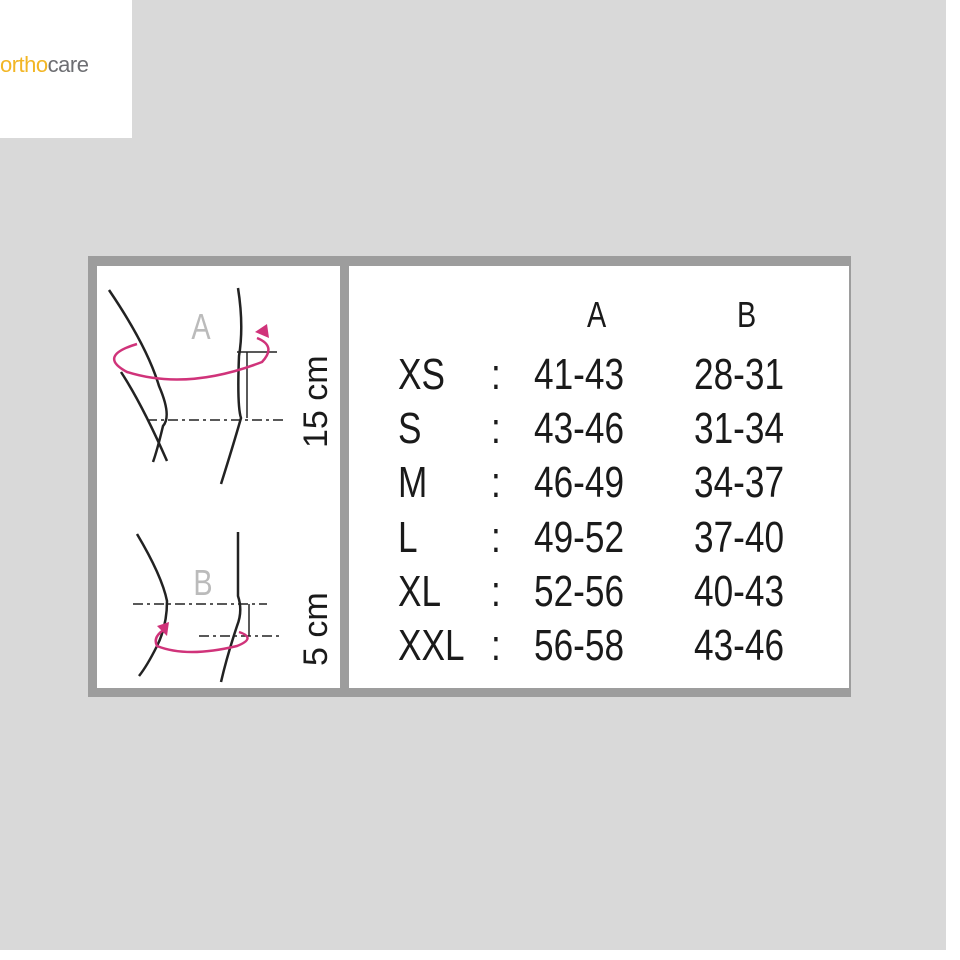  What do you see at coordinates (579, 374) in the screenshot?
I see `cell-a: 41-43` at bounding box center [579, 374].